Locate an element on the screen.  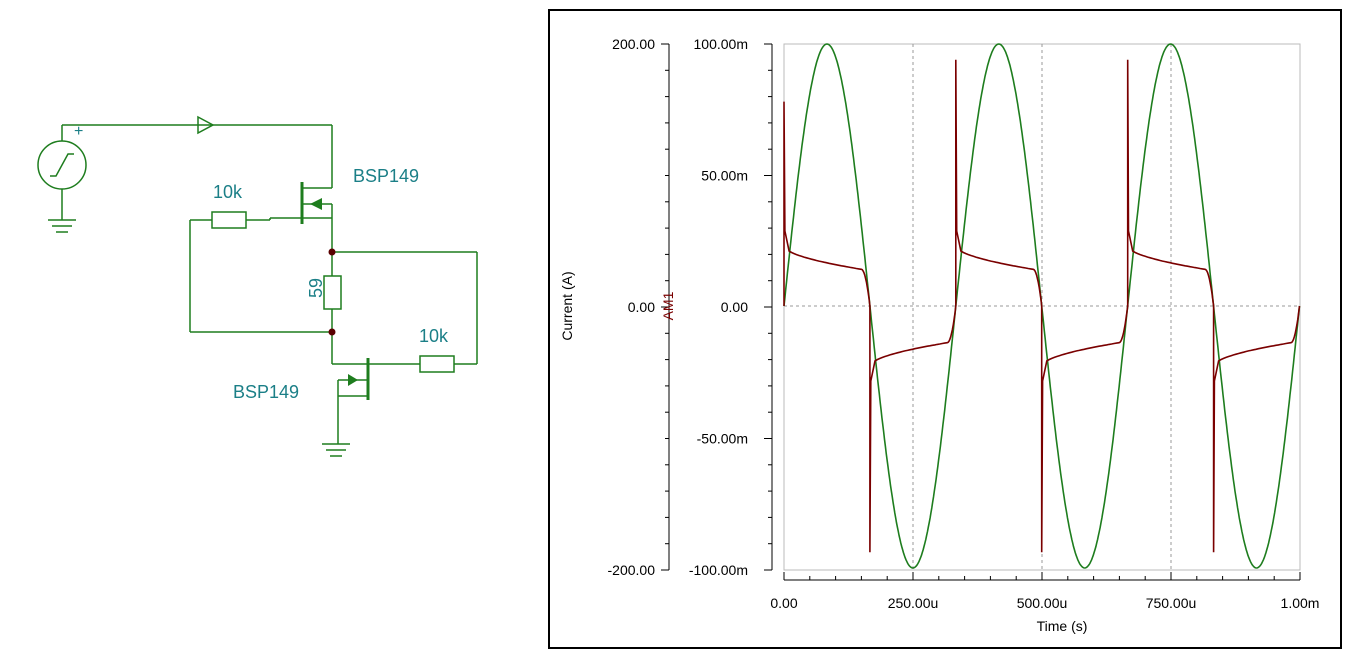
right-axis-tick-label: 0.00 is located at coordinates (734, 307).